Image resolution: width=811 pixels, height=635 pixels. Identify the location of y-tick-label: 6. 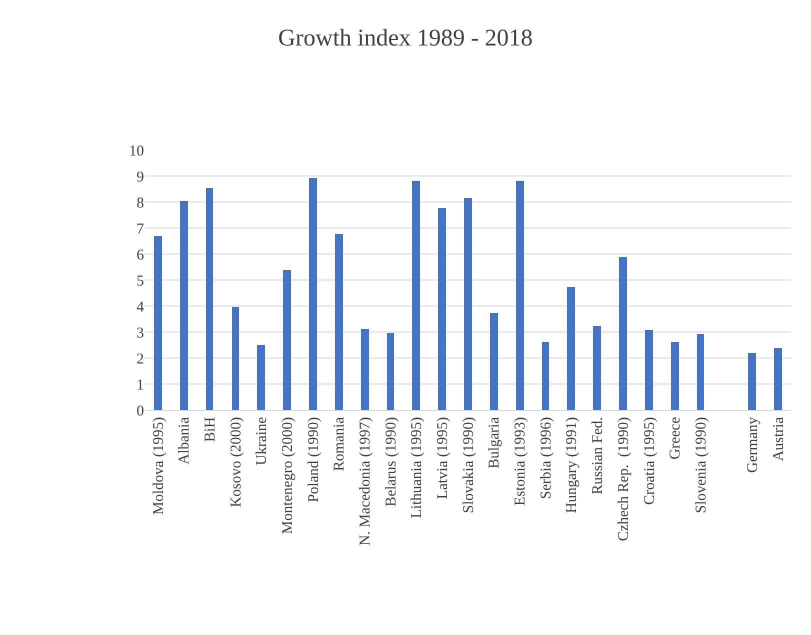
(140, 255).